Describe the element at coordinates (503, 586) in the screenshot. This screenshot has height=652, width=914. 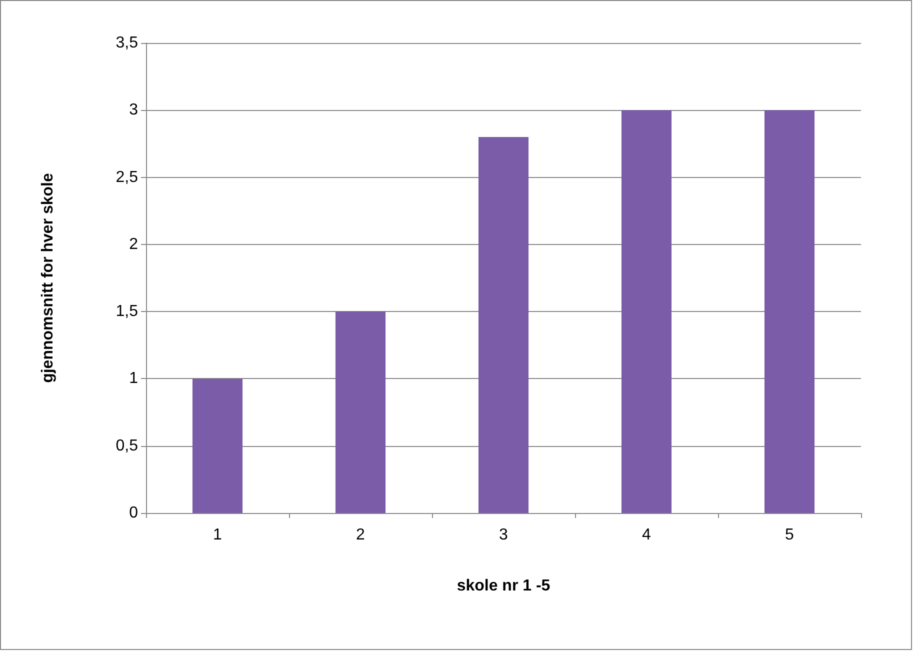
I see `x-axis-title: skole nr 1 -5` at that location.